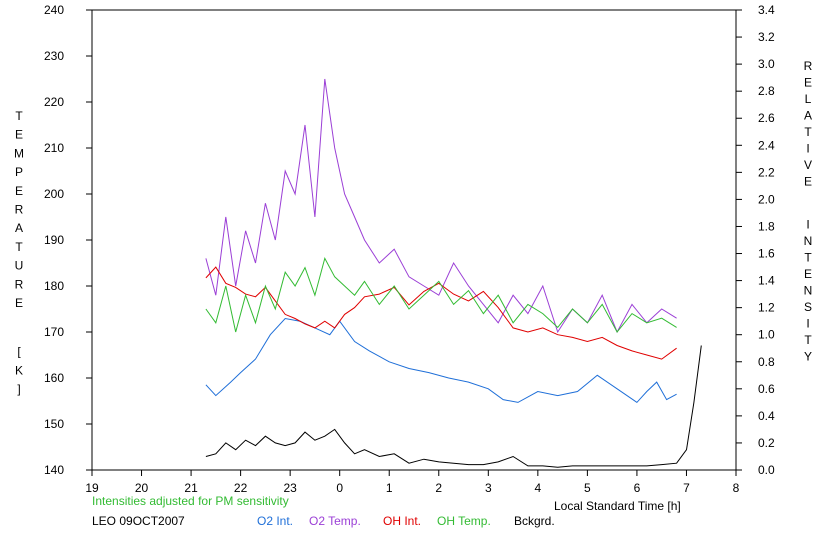  What do you see at coordinates (766, 389) in the screenshot?
I see `y-right-tick-label: 0.6` at bounding box center [766, 389].